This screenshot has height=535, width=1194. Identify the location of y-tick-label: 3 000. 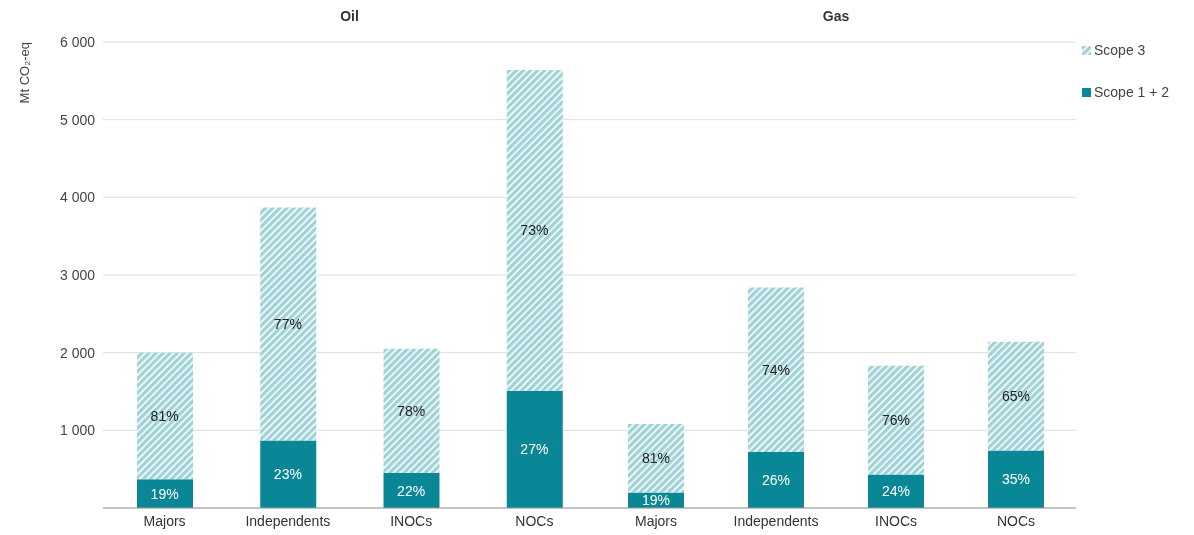
(77, 274).